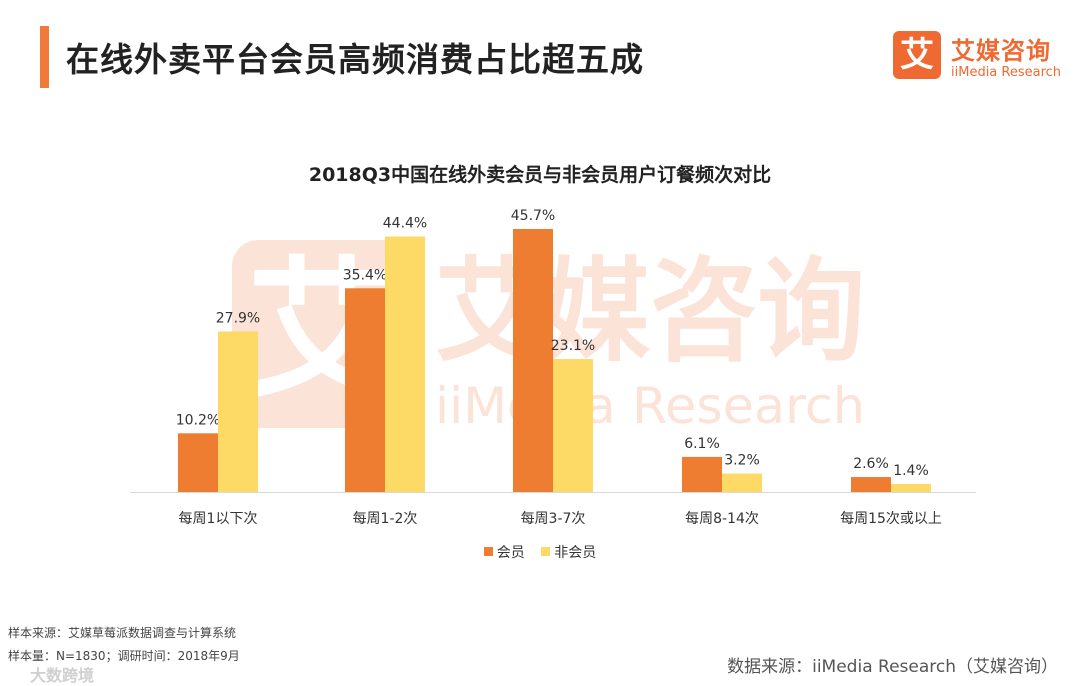  What do you see at coordinates (238, 318) in the screenshot?
I see `data-label-non-member-0: 27.9%` at bounding box center [238, 318].